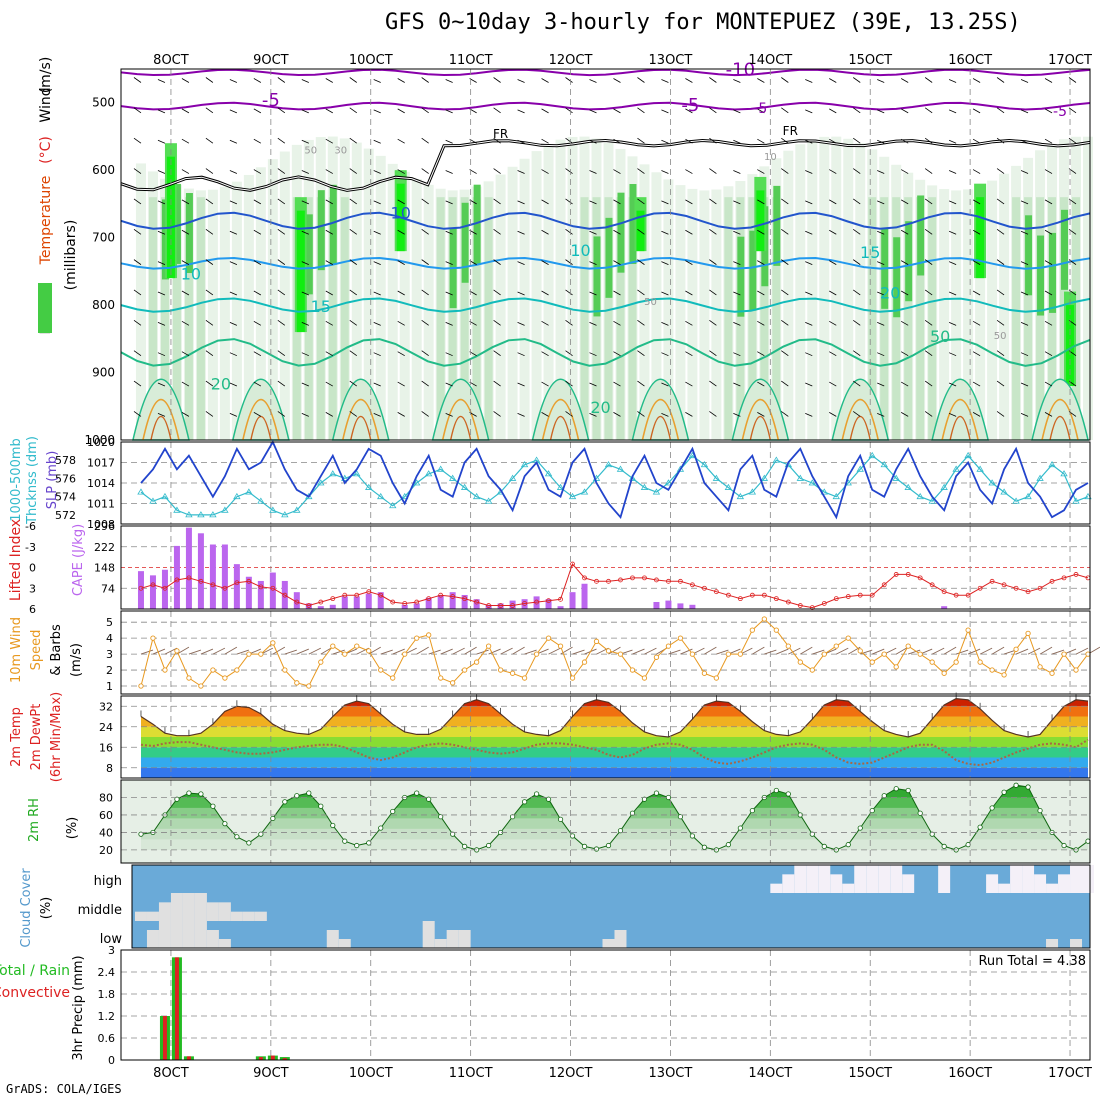 The height and width of the screenshot is (1100, 1100). Describe the element at coordinates (1060, 112) in the screenshot. I see `contour-label: -5` at that location.